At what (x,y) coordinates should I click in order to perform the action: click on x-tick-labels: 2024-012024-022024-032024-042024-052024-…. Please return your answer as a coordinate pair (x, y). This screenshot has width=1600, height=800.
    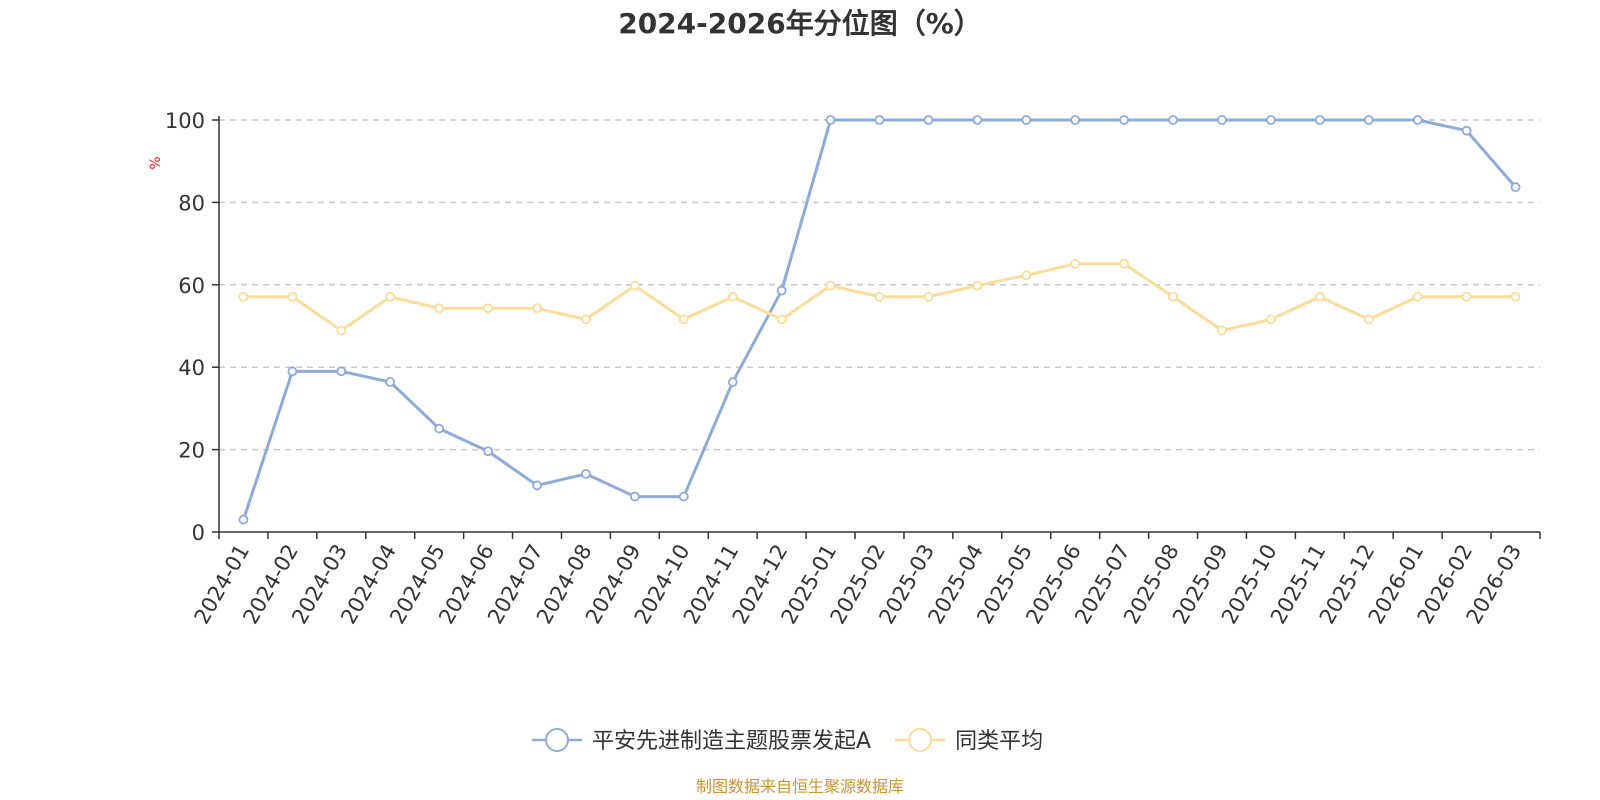
    Looking at the image, I should click on (857, 584).